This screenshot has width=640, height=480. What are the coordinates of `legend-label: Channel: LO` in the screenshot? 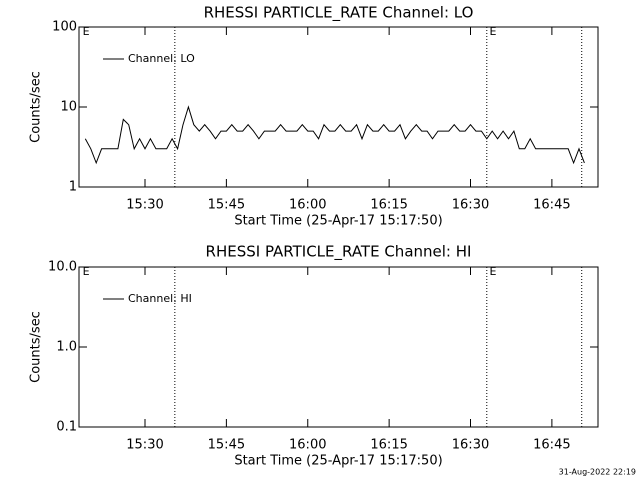 It's located at (161, 58).